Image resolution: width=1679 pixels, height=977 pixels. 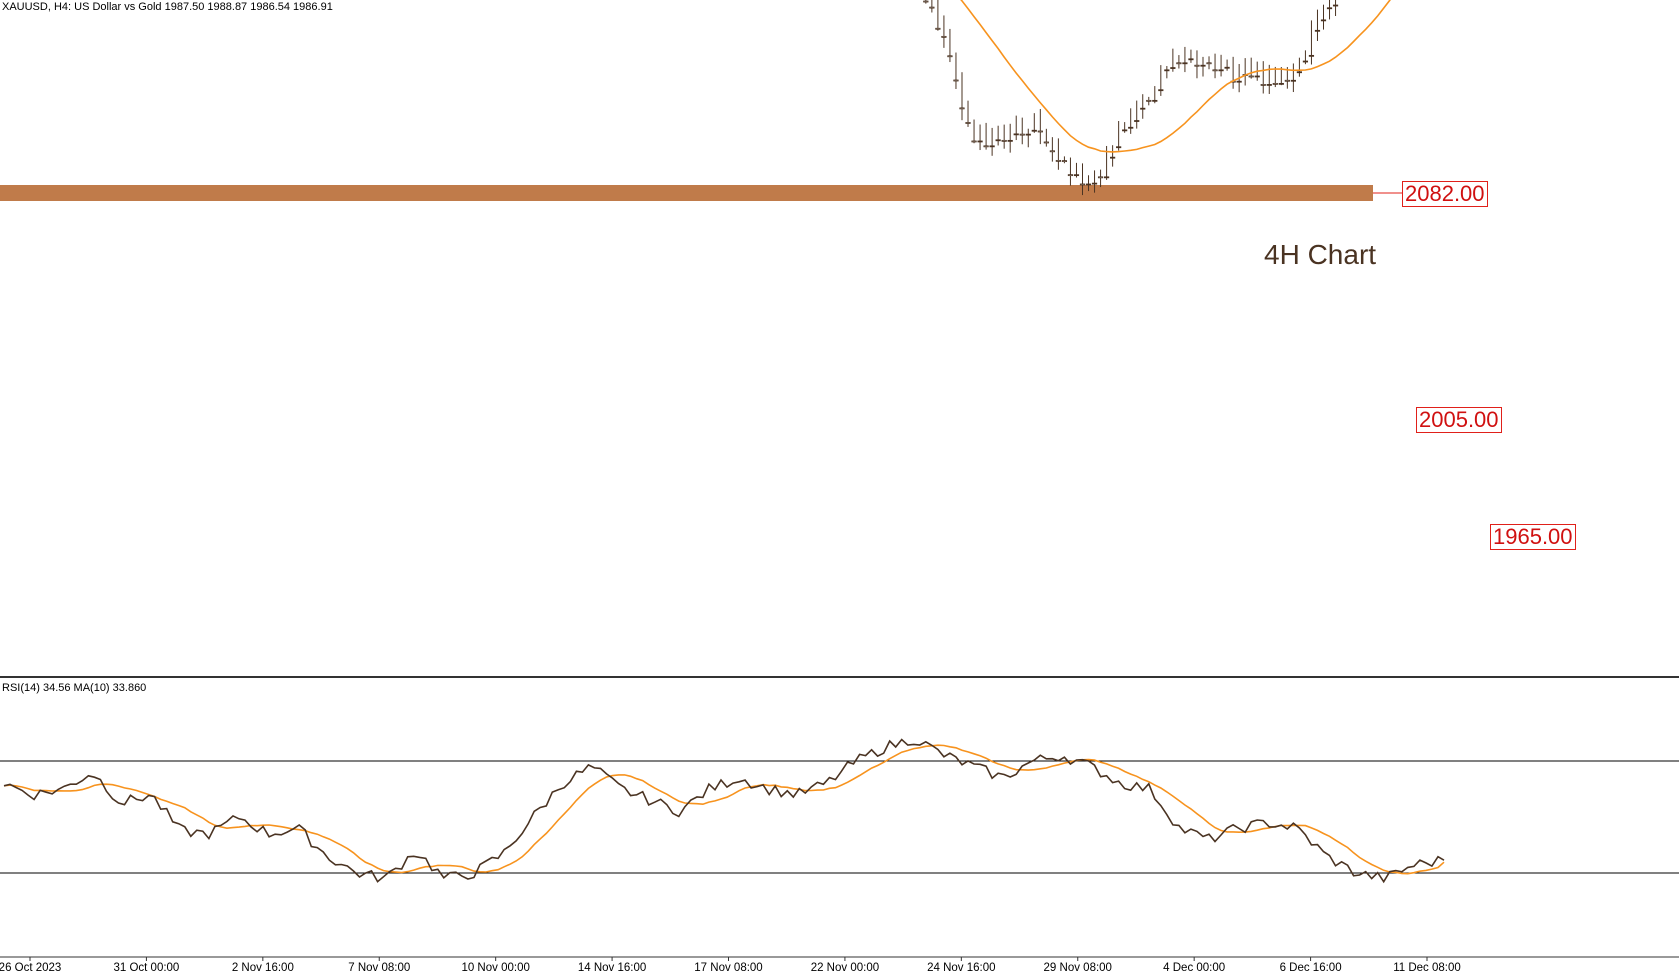 I want to click on sr-zones, so click(x=701, y=193).